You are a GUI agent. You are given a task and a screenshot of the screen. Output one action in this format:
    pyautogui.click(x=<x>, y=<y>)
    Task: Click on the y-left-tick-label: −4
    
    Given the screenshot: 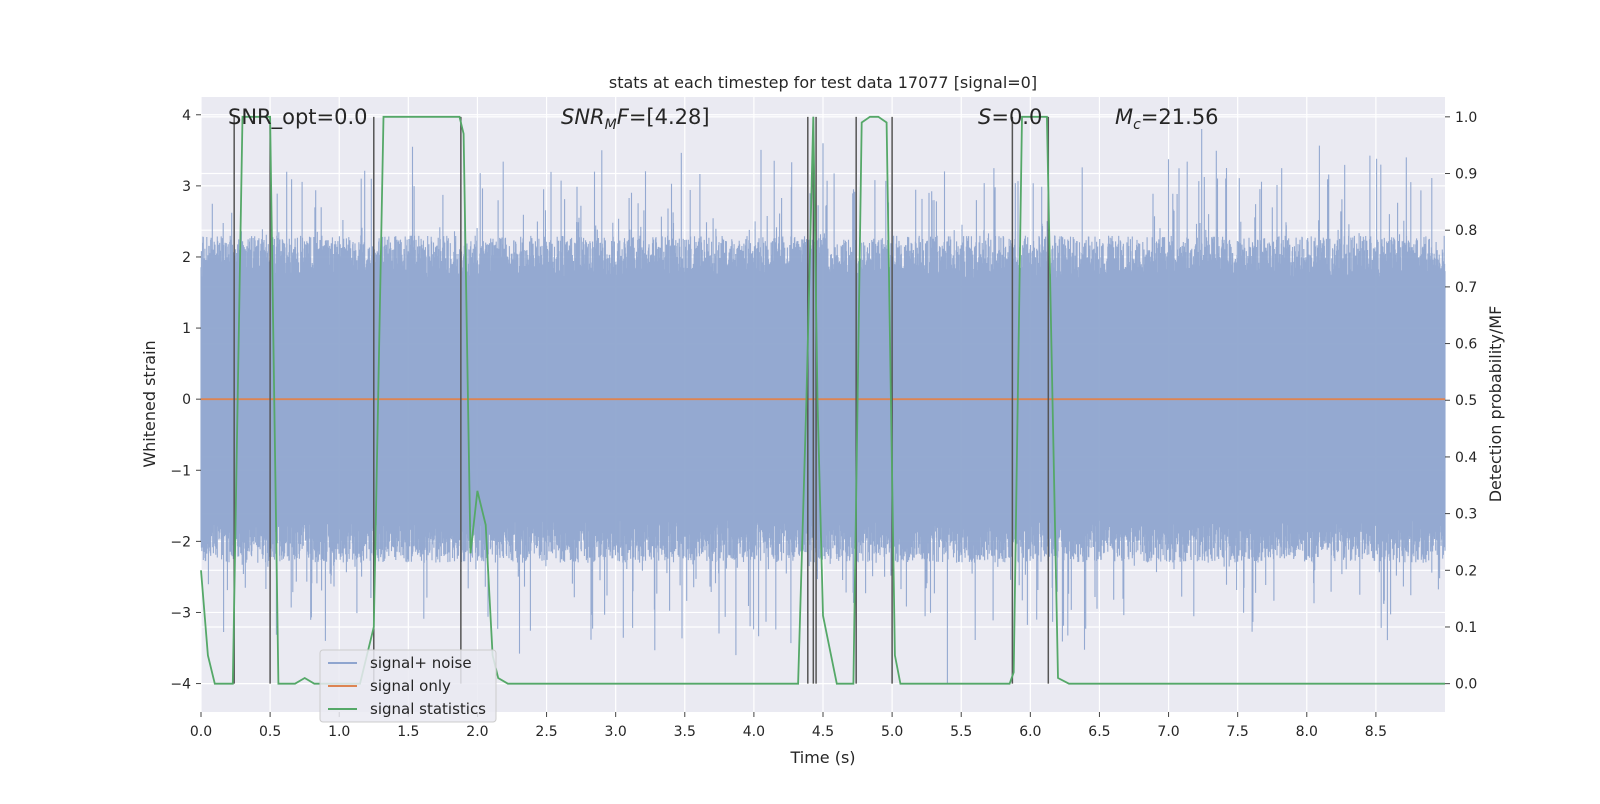 What is the action you would take?
    pyautogui.click(x=180, y=685)
    